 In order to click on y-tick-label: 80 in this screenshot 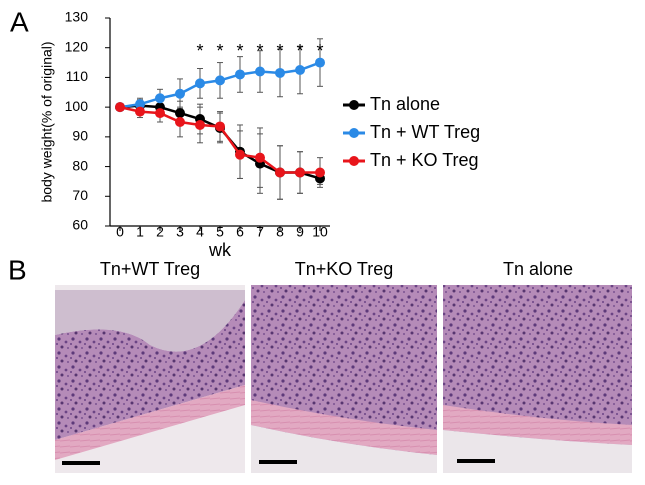, I will do `click(80, 165)`.